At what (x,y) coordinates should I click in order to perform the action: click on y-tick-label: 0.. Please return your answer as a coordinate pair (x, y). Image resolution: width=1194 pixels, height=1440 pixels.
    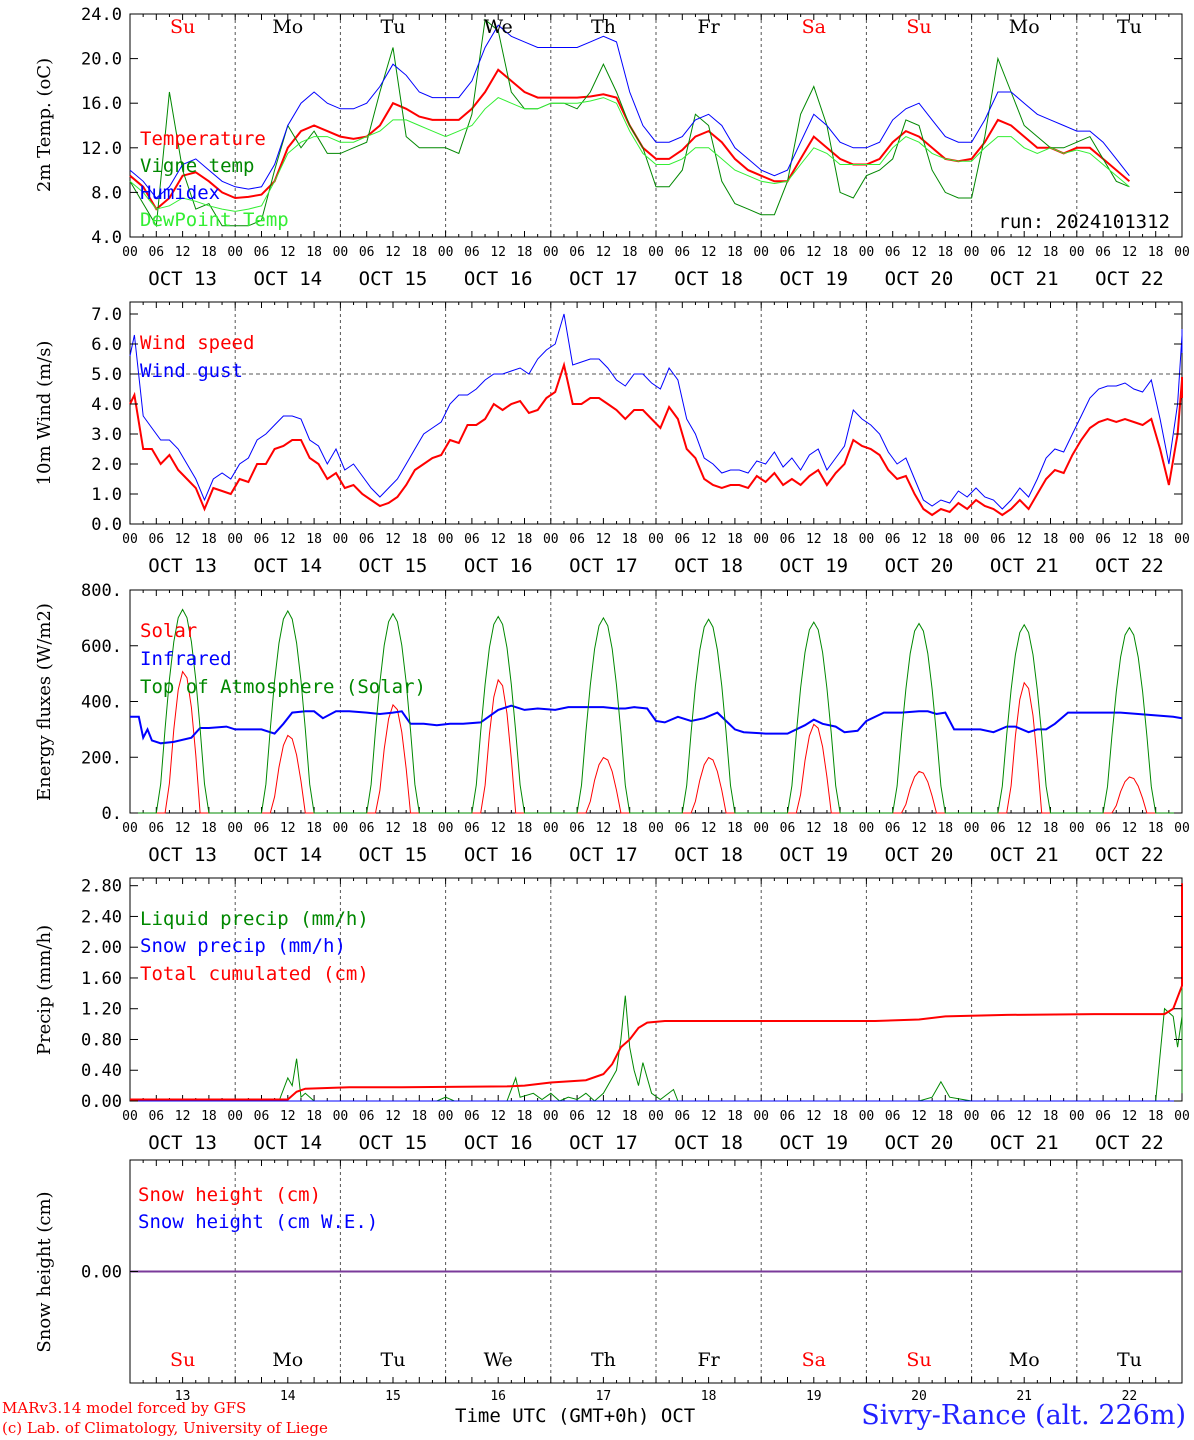
    Looking at the image, I should click on (112, 814).